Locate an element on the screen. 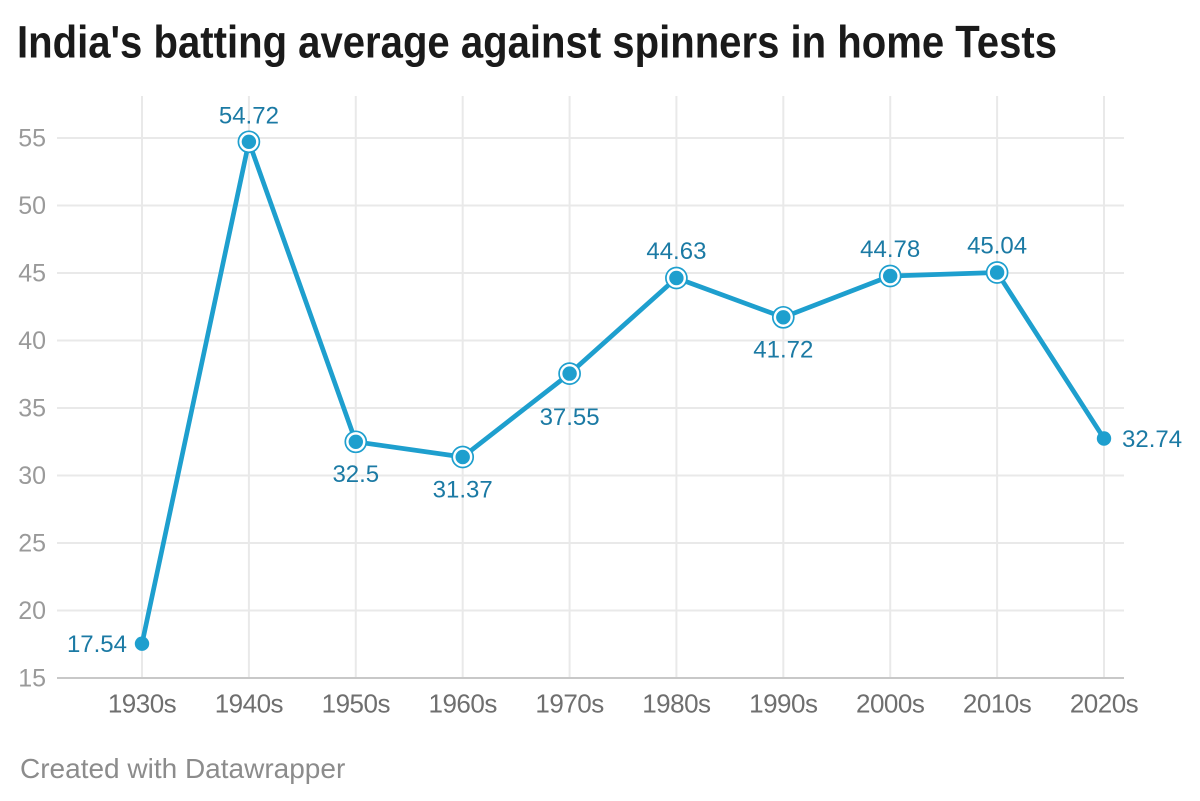  svg-text: 32.5 is located at coordinates (355, 474).